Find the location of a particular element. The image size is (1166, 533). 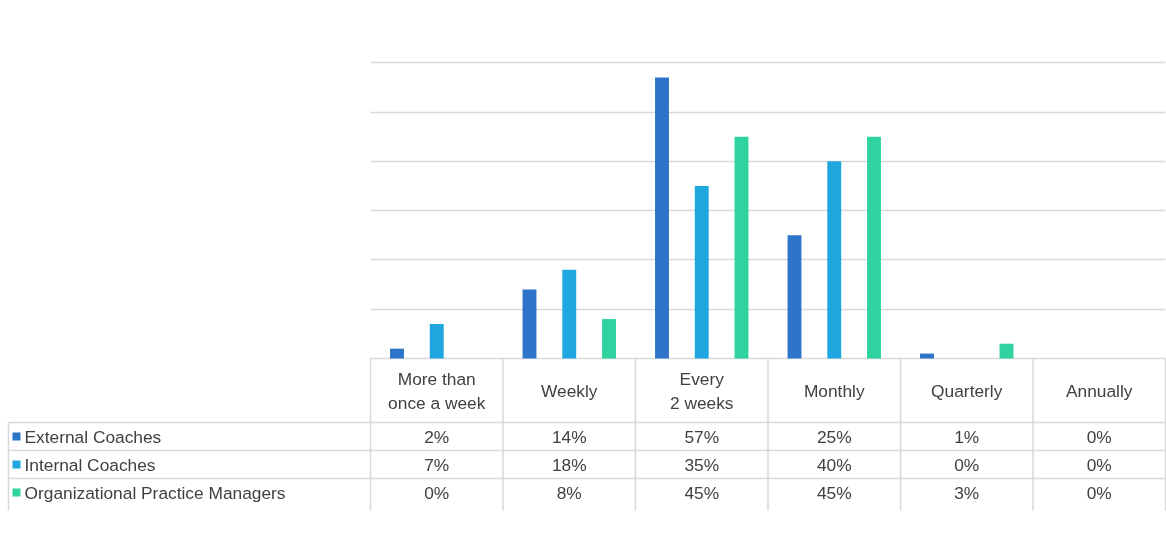

data-label: 3% is located at coordinates (967, 492).